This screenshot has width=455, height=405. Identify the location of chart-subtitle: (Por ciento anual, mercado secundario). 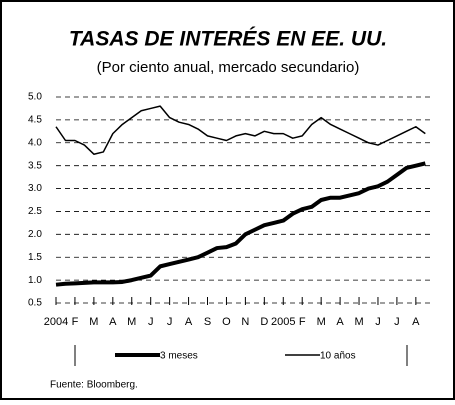
(228, 67).